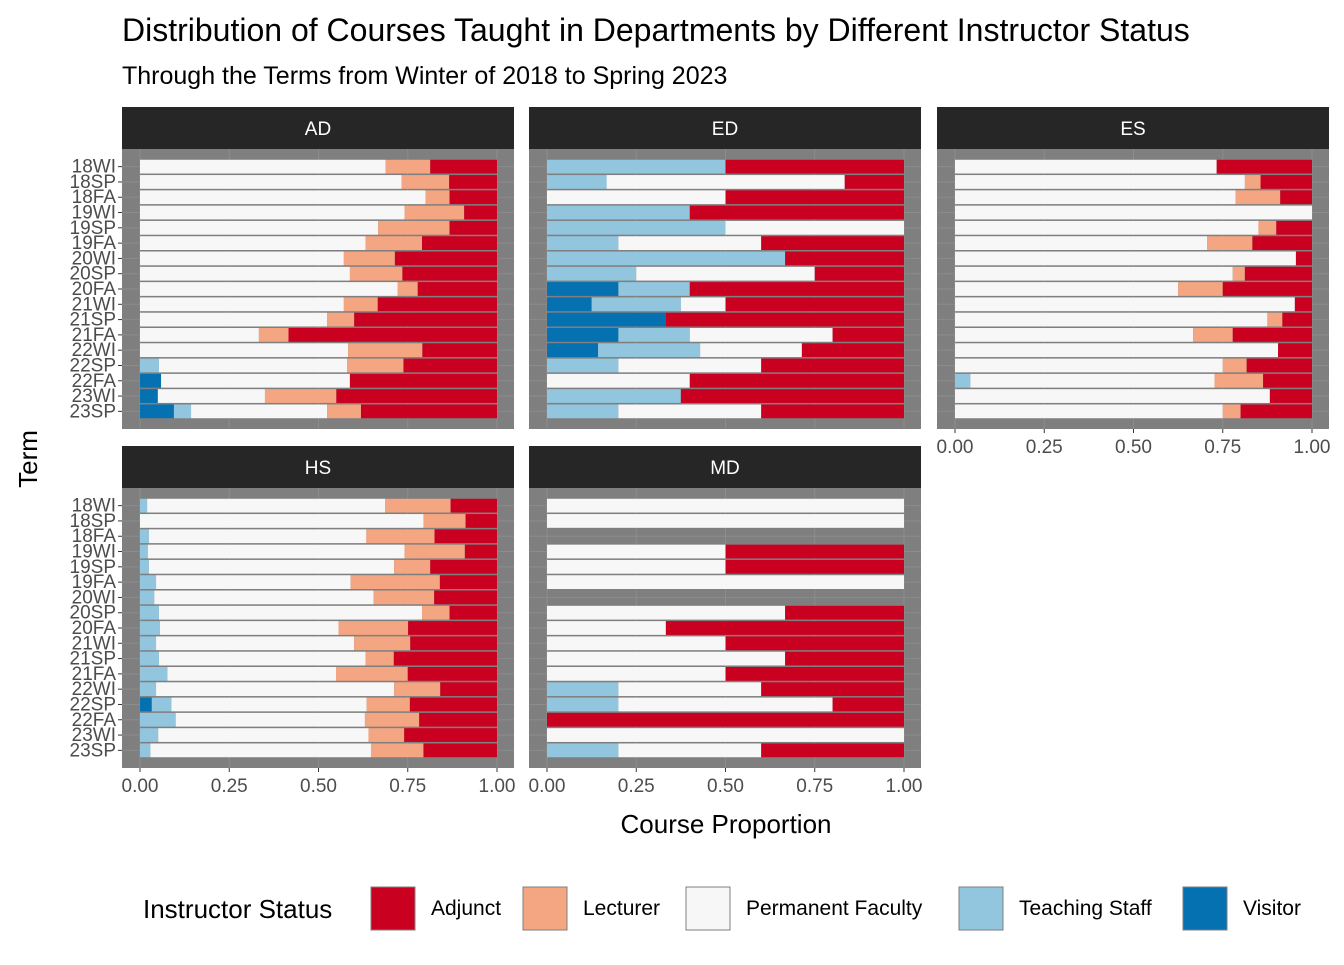  What do you see at coordinates (497, 786) in the screenshot?
I see `x-tick-label: 1.00` at bounding box center [497, 786].